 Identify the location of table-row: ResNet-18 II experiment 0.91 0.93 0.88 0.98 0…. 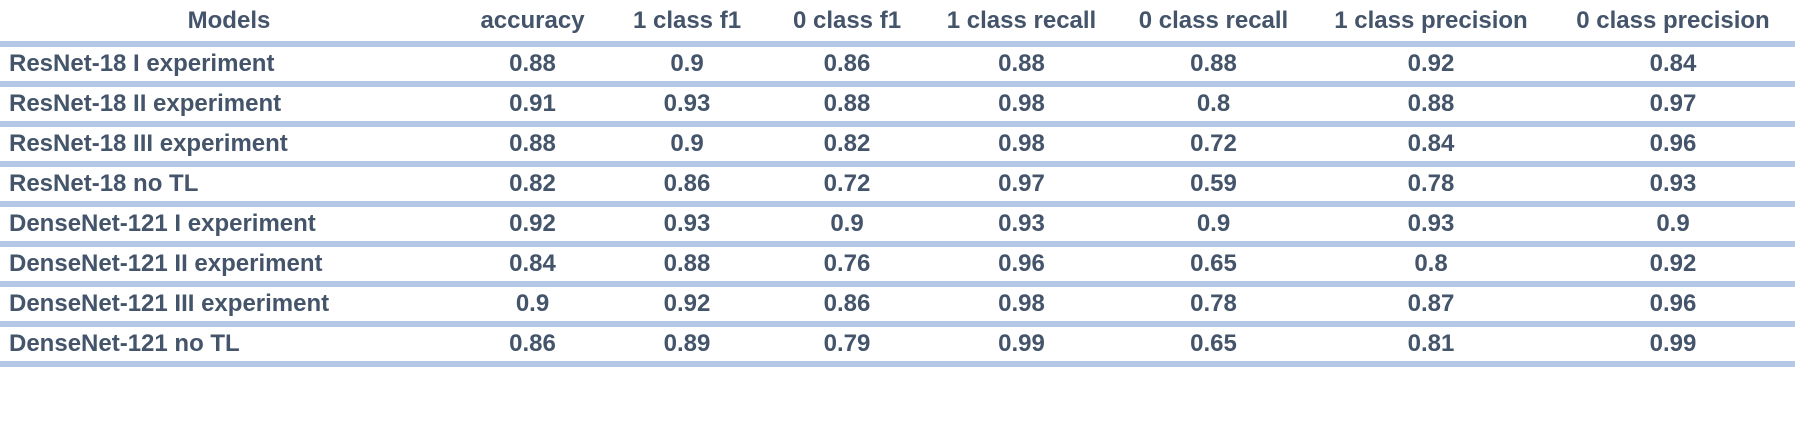
(897, 104).